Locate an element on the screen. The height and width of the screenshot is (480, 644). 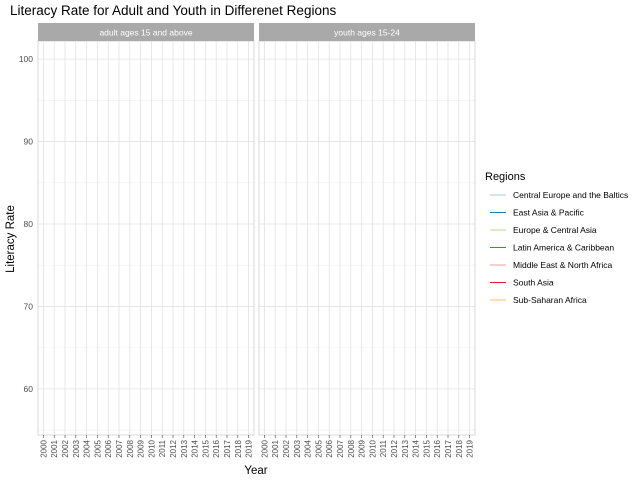
legend-label: Sub-Saharan Africa is located at coordinates (550, 300).